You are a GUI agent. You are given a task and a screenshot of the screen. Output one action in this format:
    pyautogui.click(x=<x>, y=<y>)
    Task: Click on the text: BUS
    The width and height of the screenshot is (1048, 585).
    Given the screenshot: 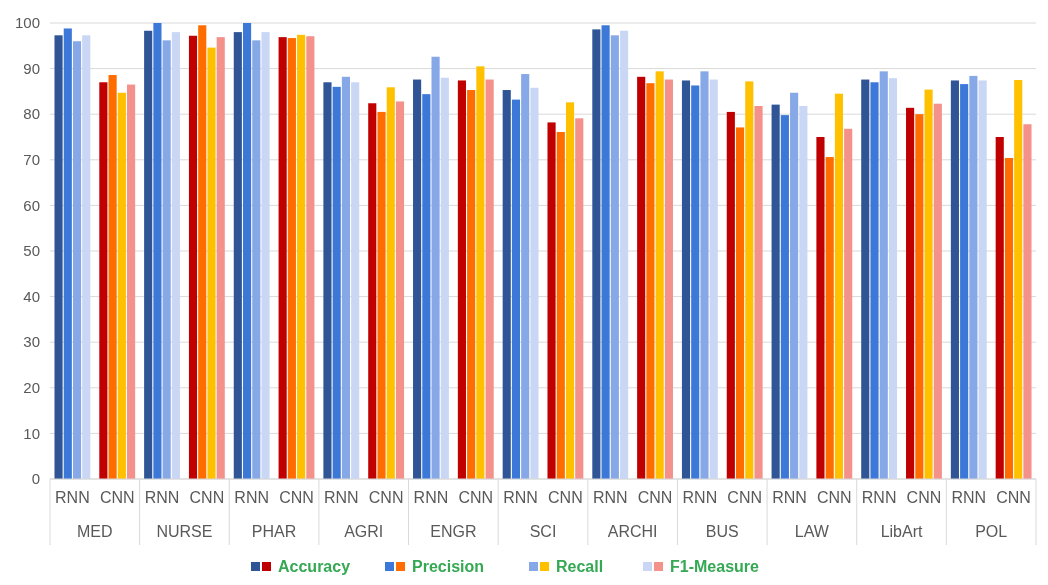 What is the action you would take?
    pyautogui.click(x=722, y=531)
    